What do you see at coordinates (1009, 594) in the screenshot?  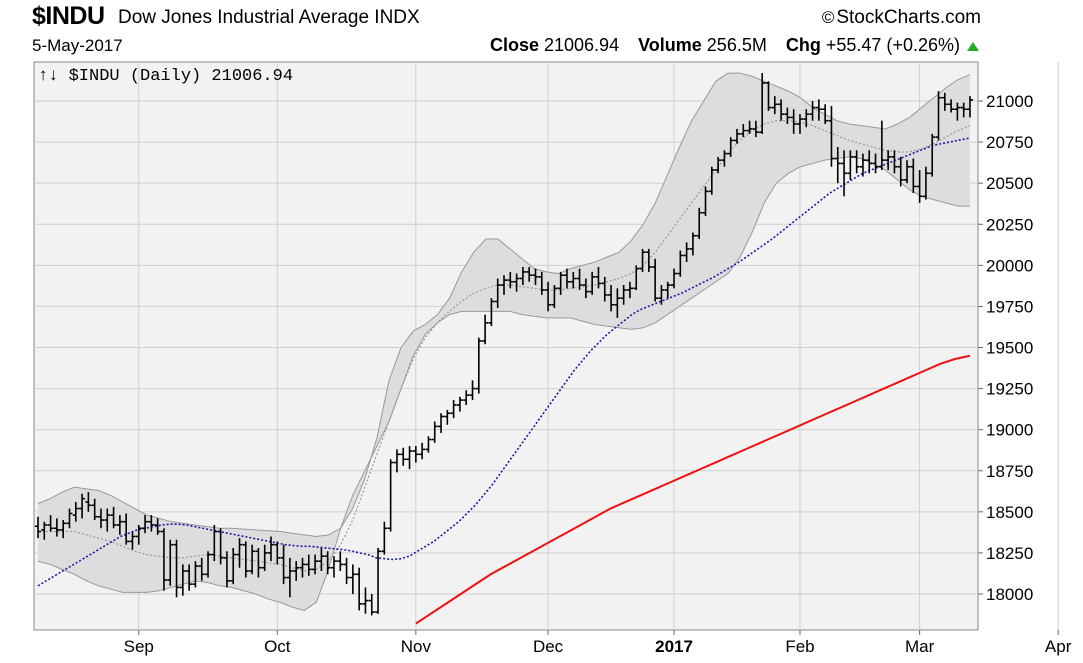 I see `y-tick-label: 18000` at bounding box center [1009, 594].